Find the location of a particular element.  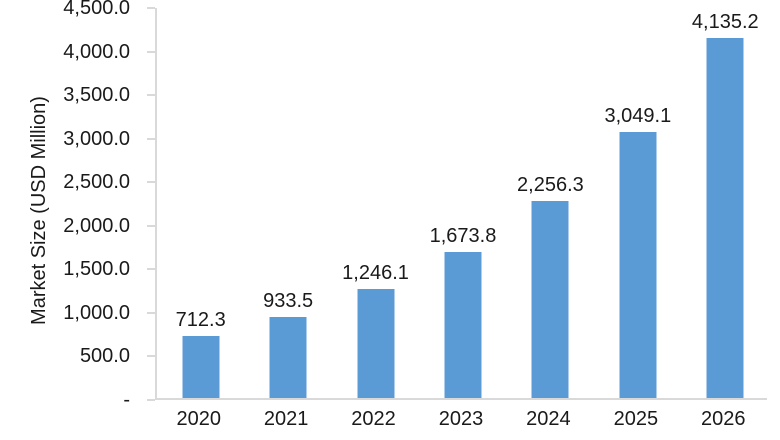

y-tick-label: 1,500.0 is located at coordinates (96, 269).